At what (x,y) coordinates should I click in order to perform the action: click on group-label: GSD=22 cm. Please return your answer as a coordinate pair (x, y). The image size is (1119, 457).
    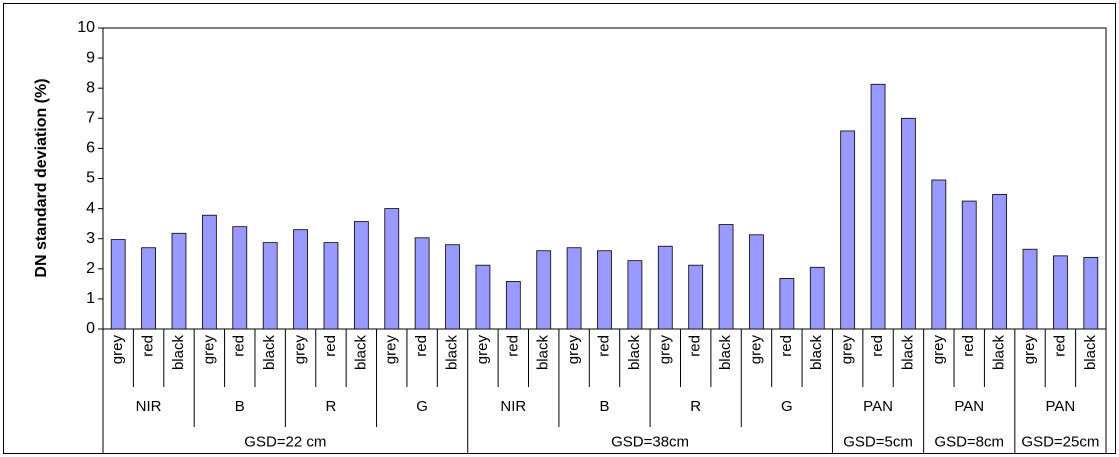
    Looking at the image, I should click on (285, 441).